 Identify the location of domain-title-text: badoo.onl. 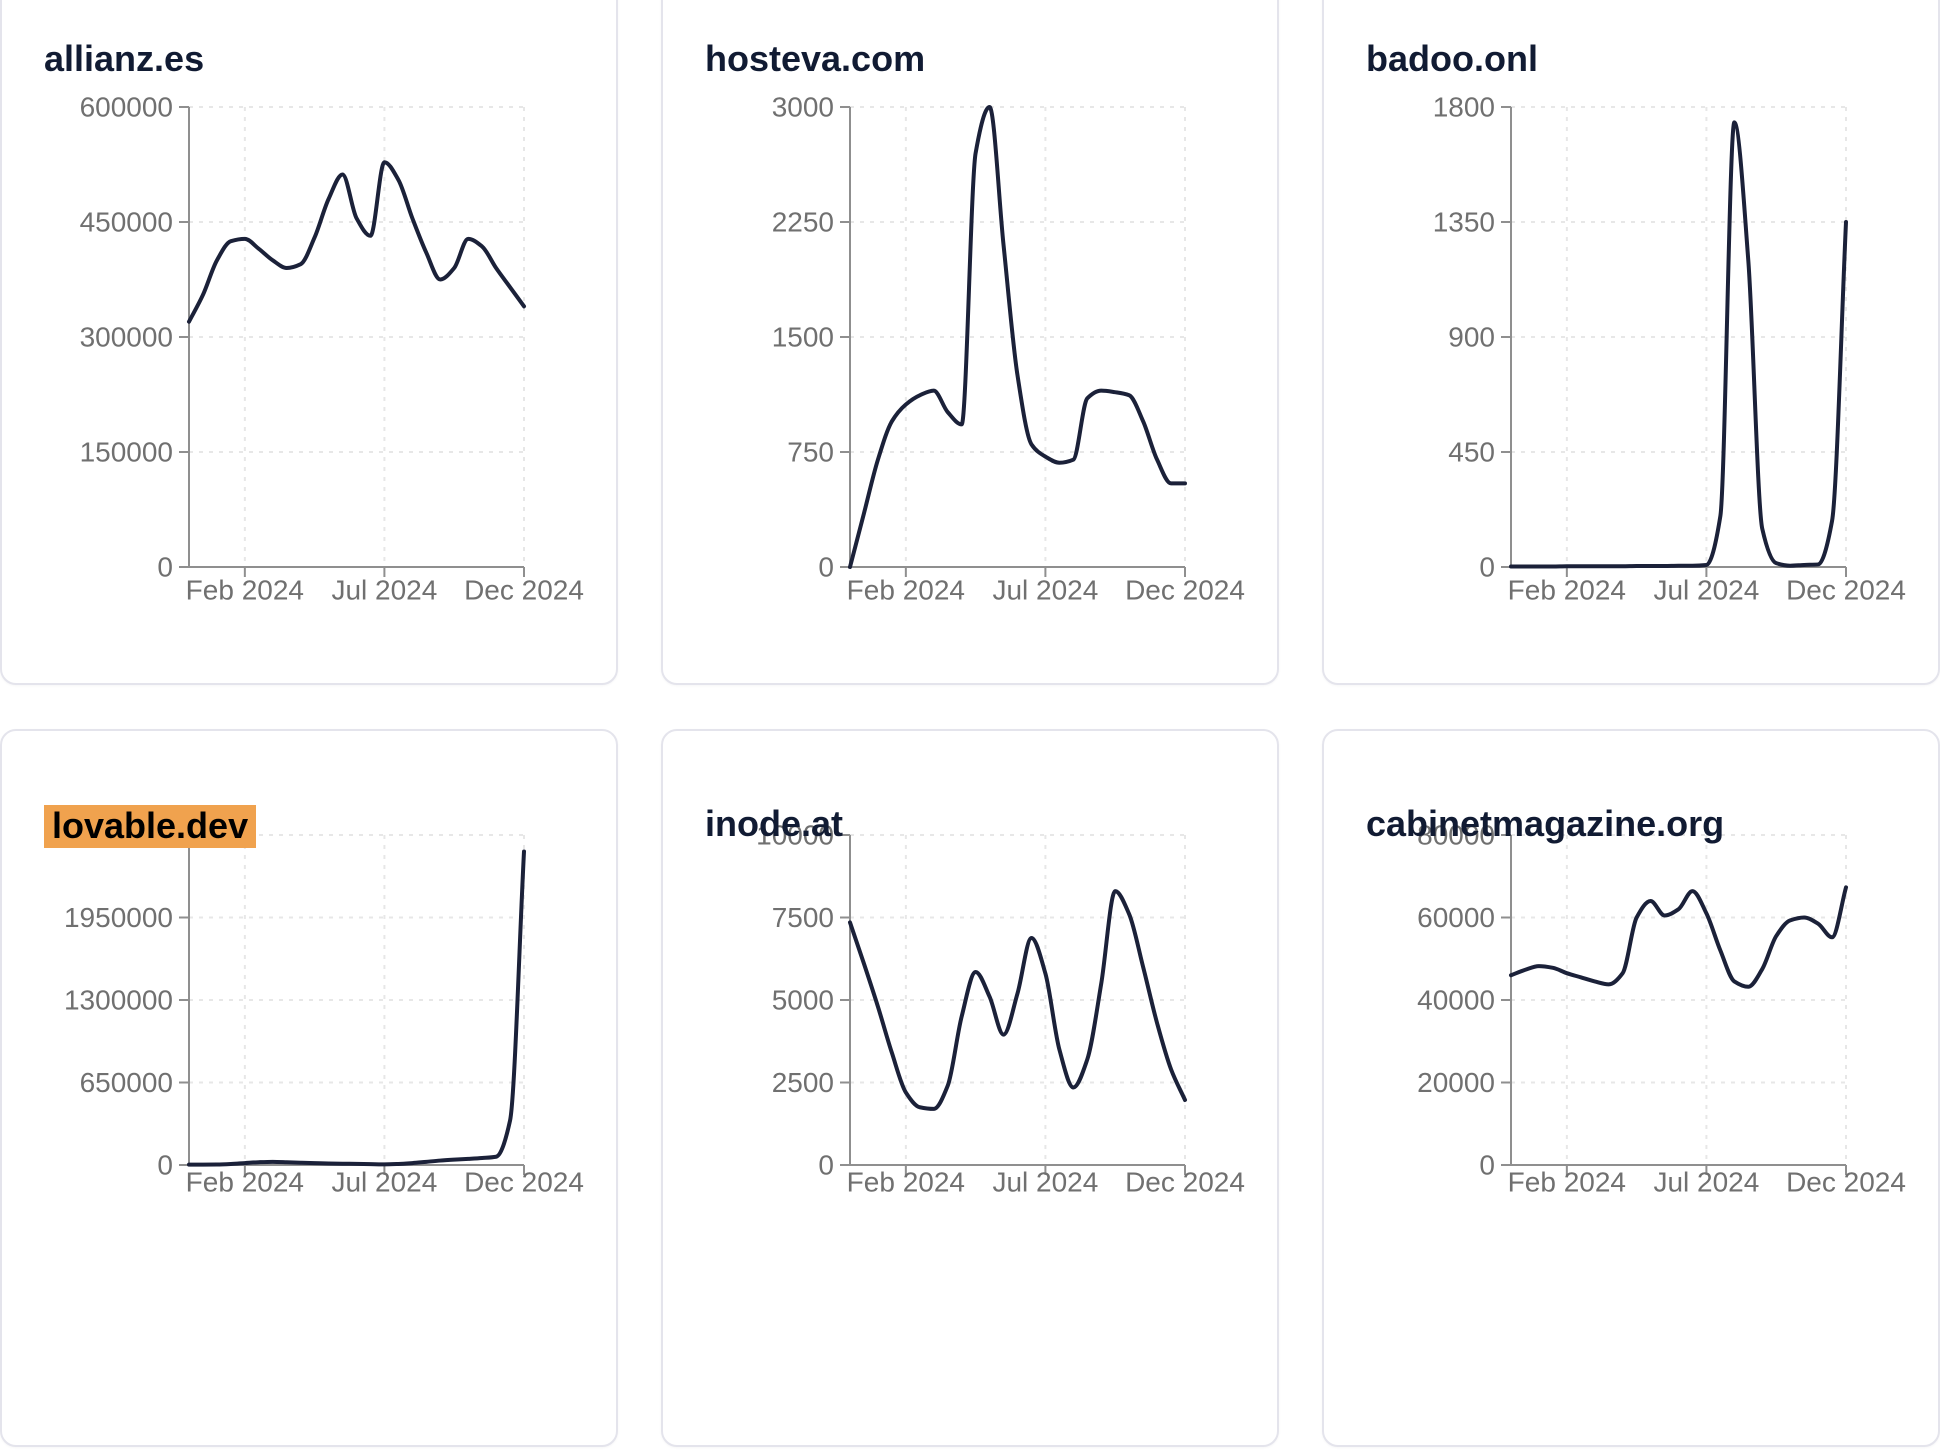
(1452, 58).